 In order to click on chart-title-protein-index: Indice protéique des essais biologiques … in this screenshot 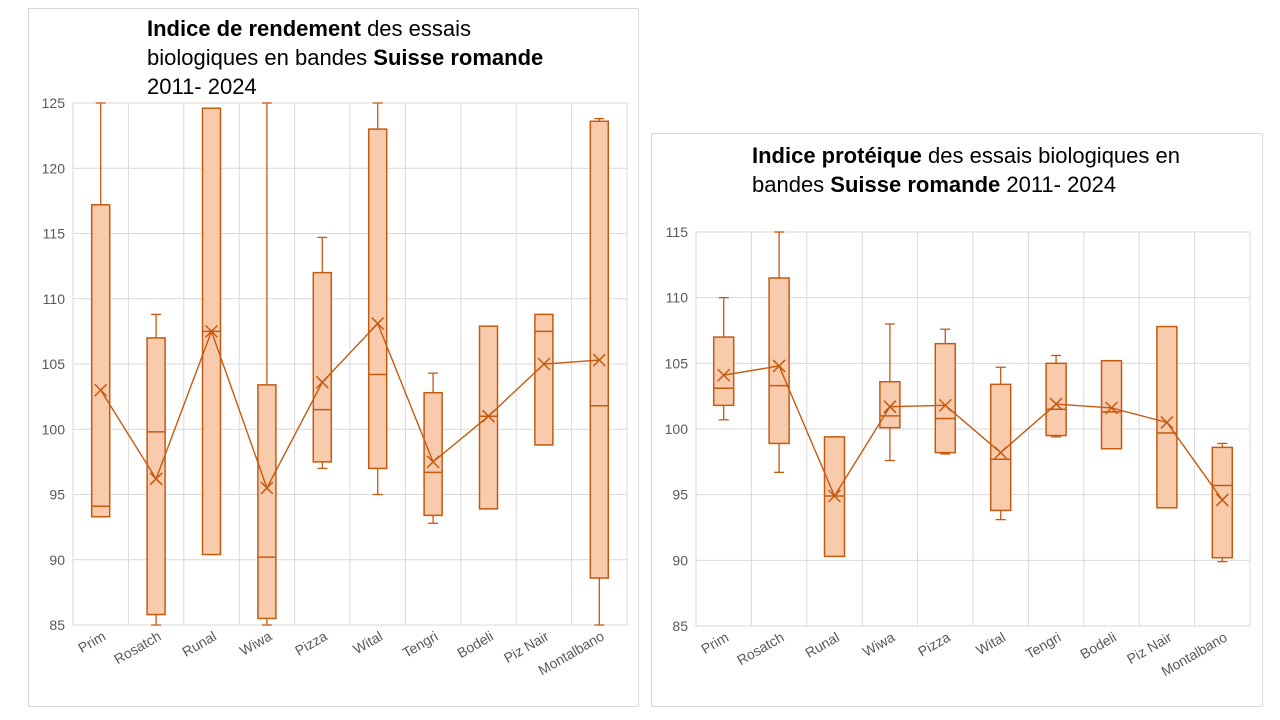, I will do `click(987, 170)`.